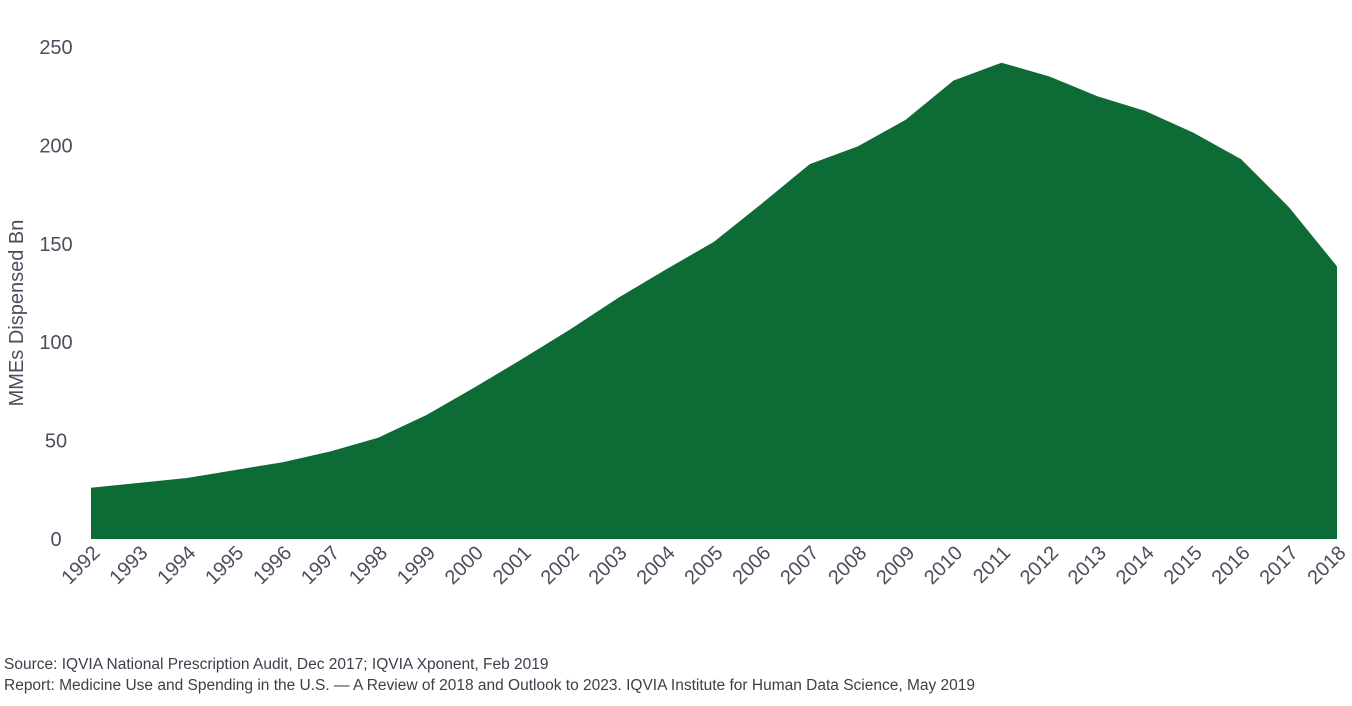 The height and width of the screenshot is (706, 1352). I want to click on x-tick-label: 2016, so click(1231, 565).